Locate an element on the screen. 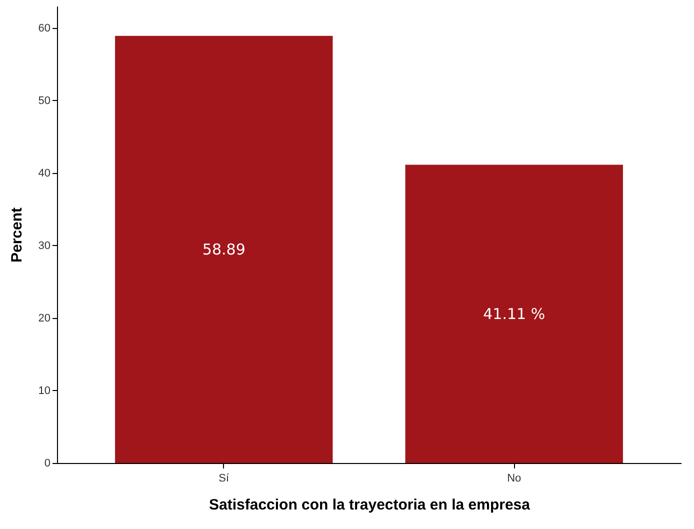 The width and height of the screenshot is (694, 529). y-tick-label: 50 is located at coordinates (44, 100).